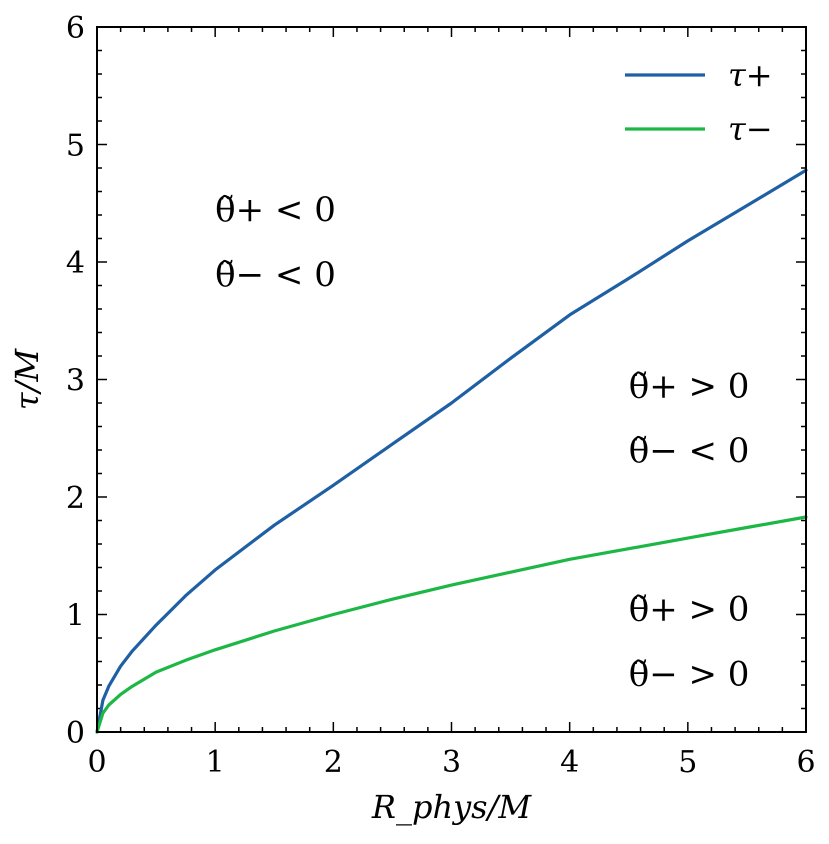 The width and height of the screenshot is (829, 844). What do you see at coordinates (687, 762) in the screenshot?
I see `x-tick-label: 5` at bounding box center [687, 762].